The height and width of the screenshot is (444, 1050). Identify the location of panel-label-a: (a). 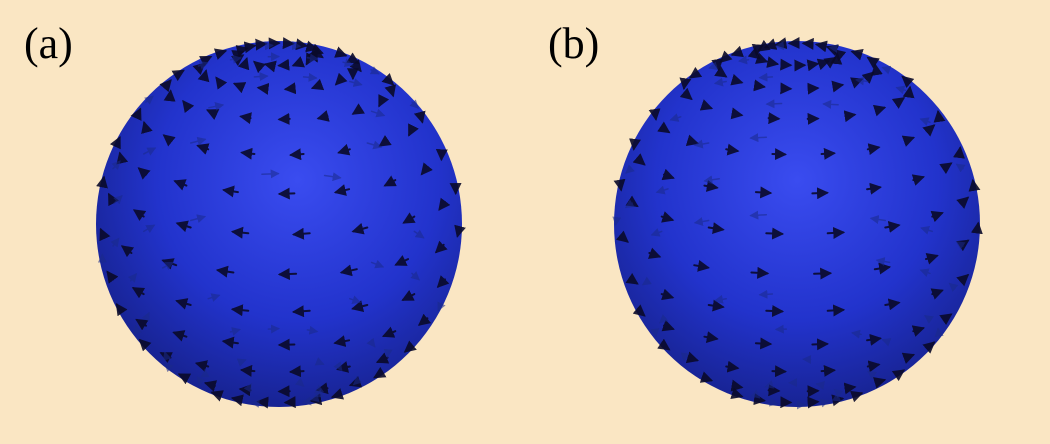
(48, 44).